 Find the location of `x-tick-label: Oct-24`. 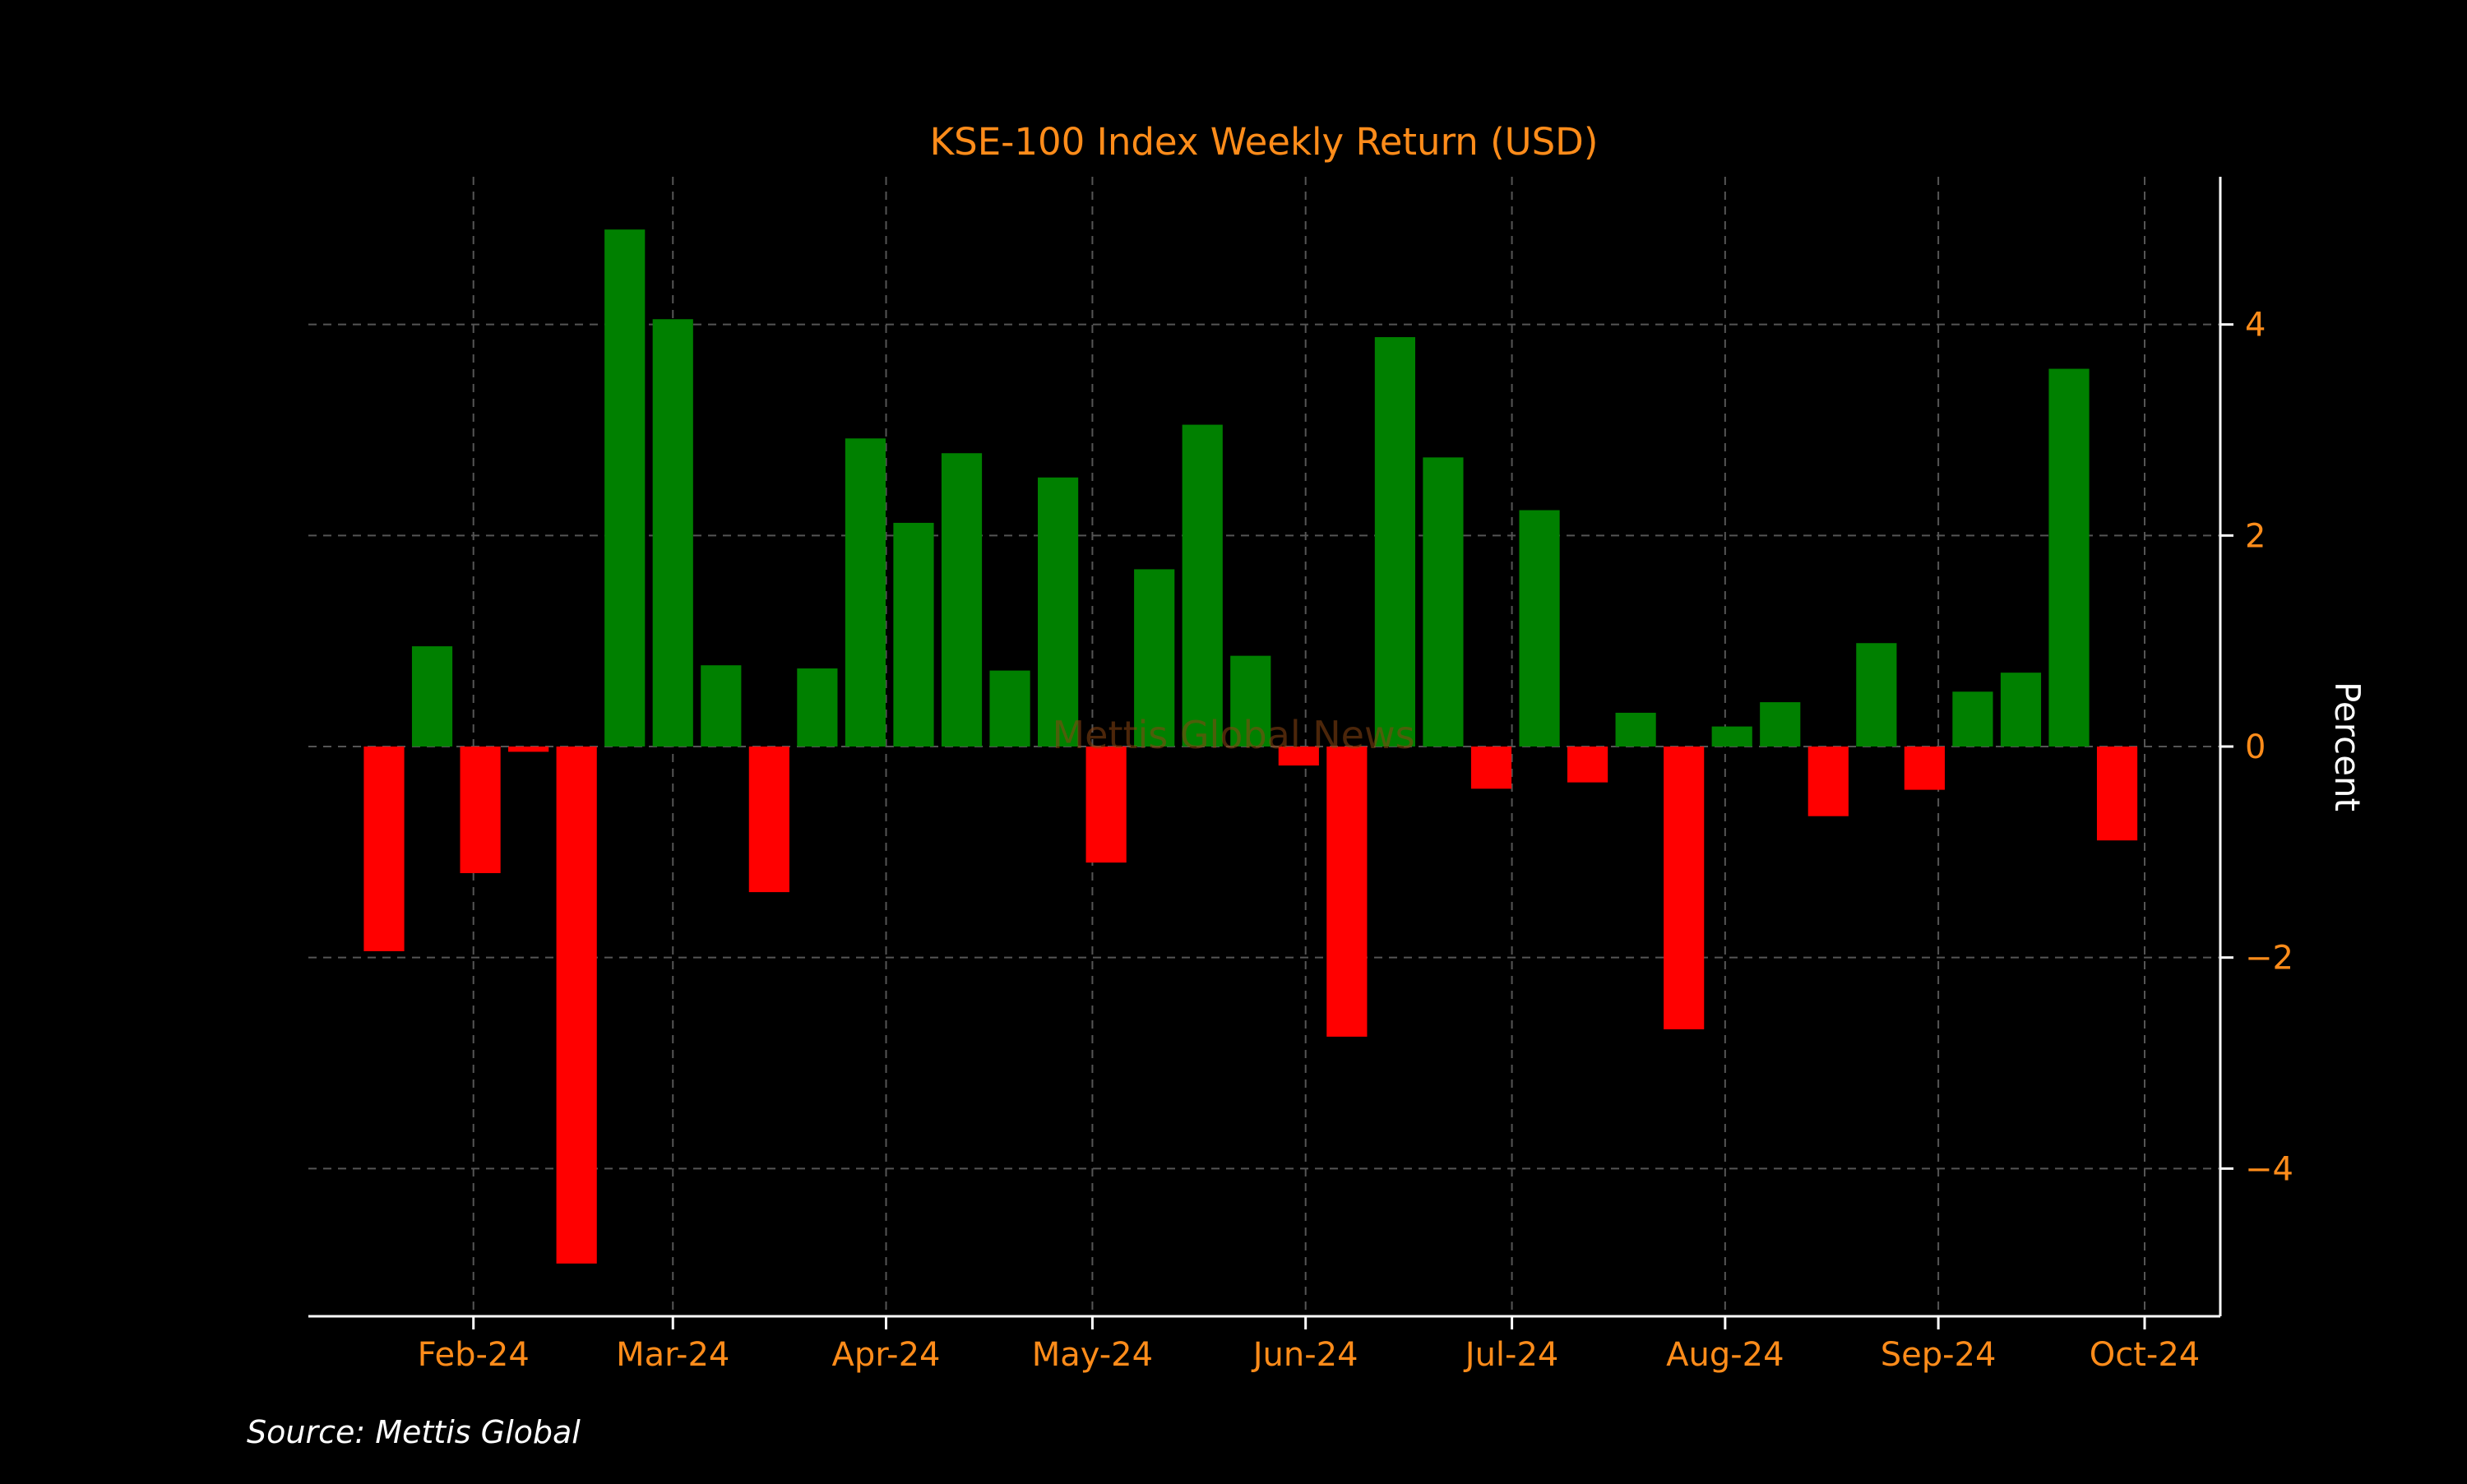

x-tick-label: Oct-24 is located at coordinates (2145, 1355).